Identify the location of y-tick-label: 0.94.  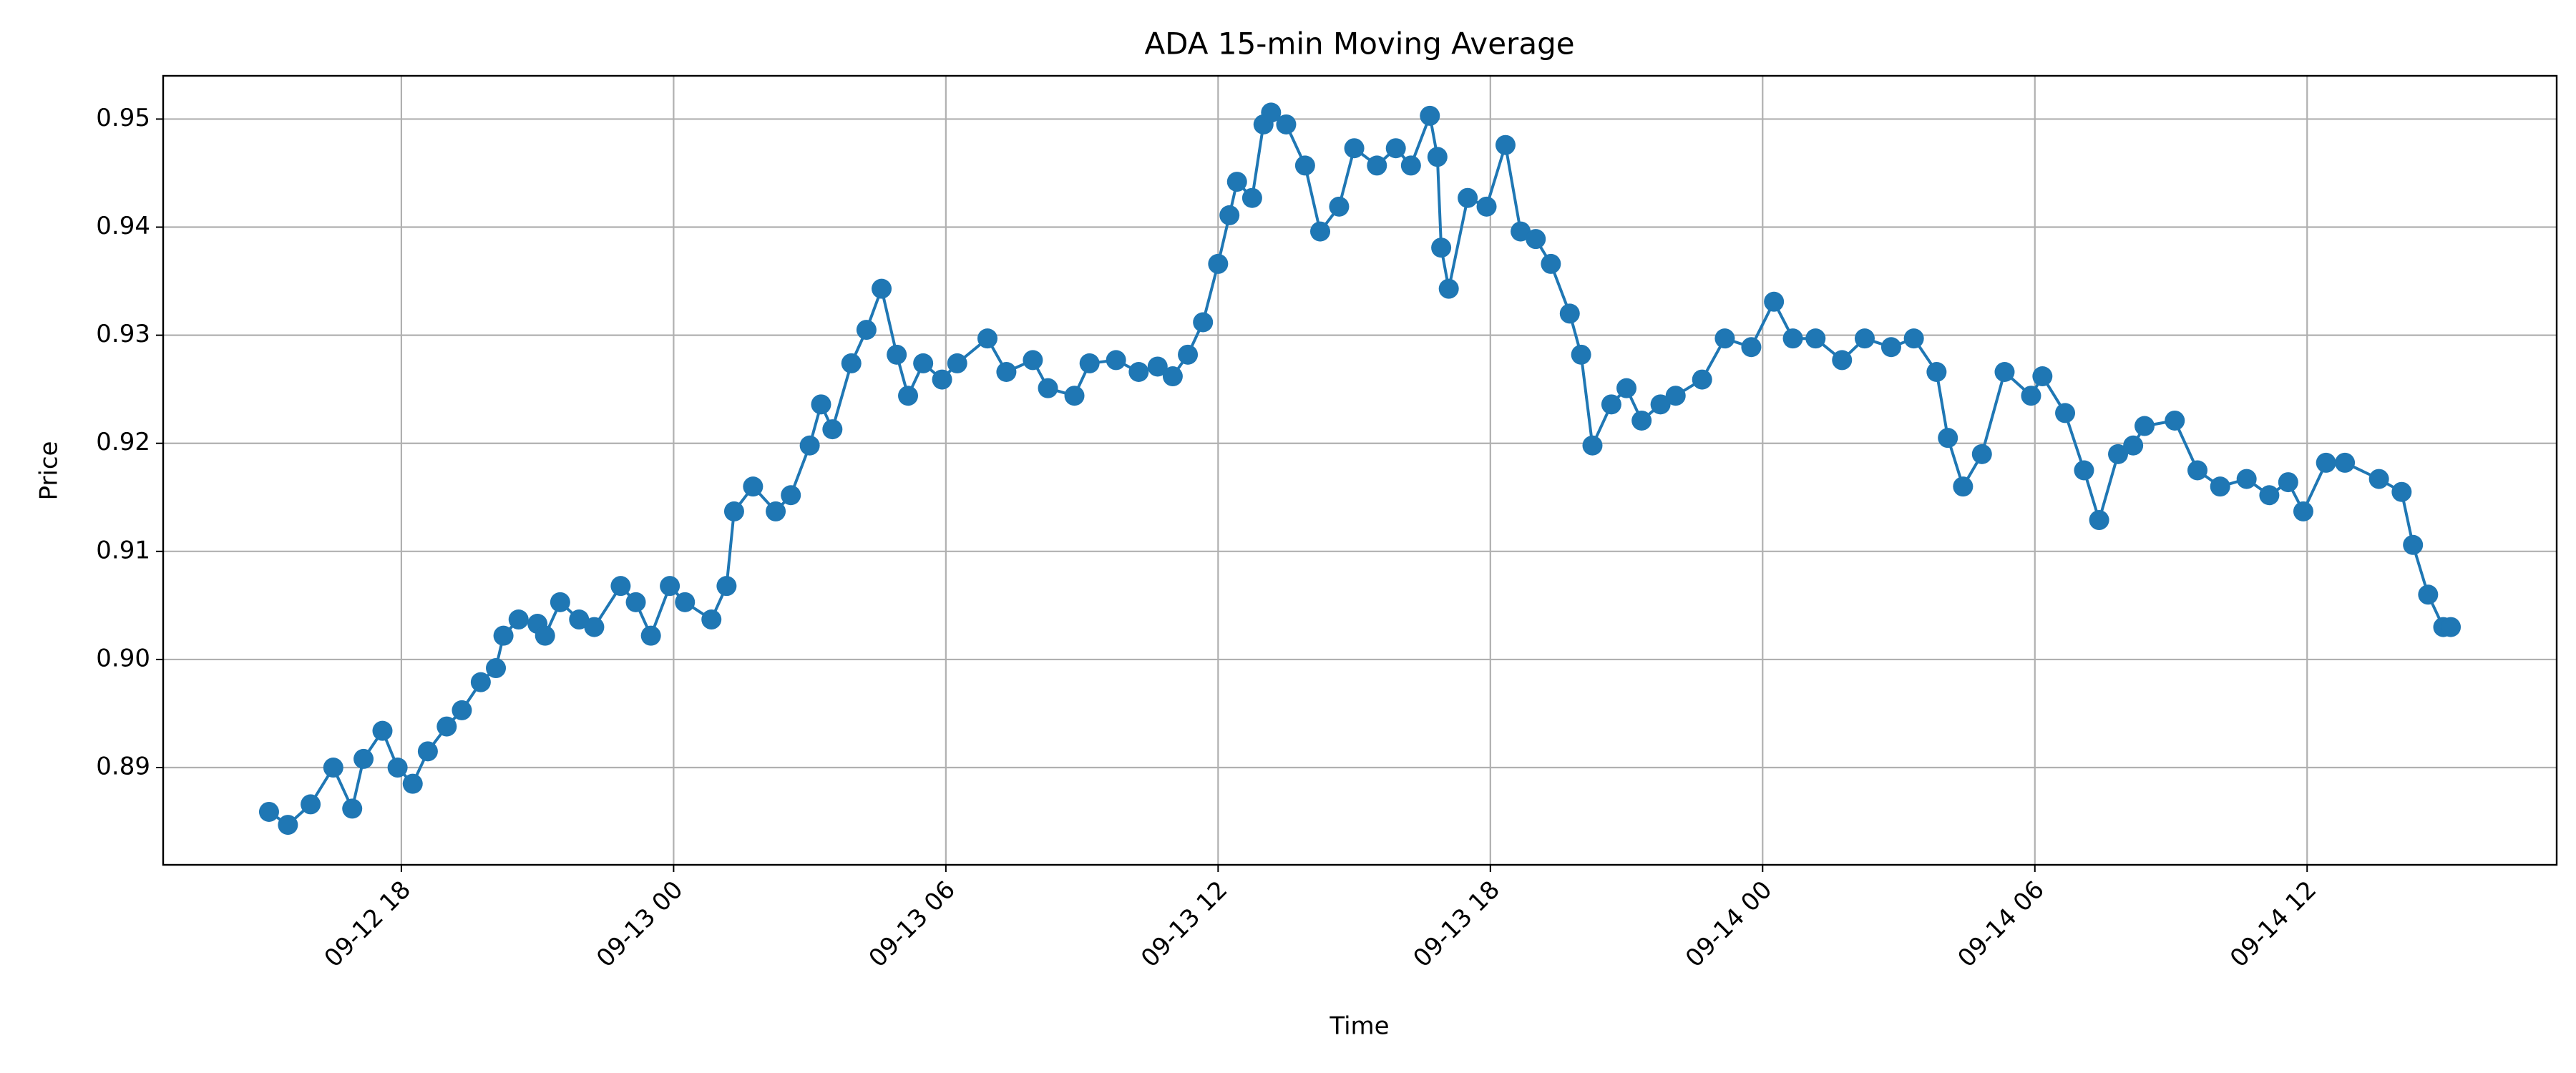
(123, 226).